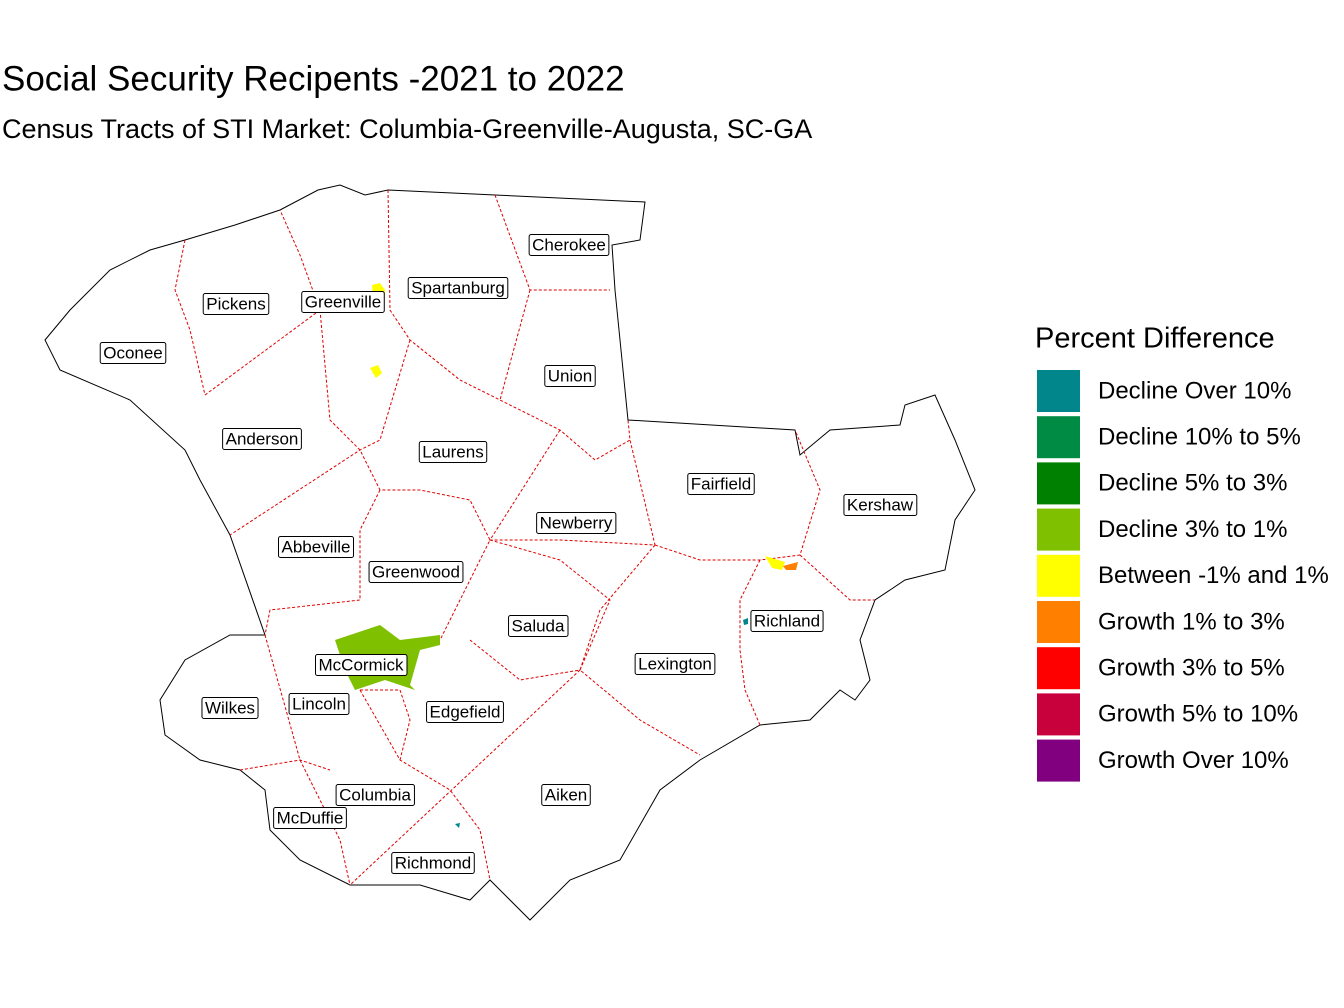  I want to click on county-name: Lexington, so click(675, 663).